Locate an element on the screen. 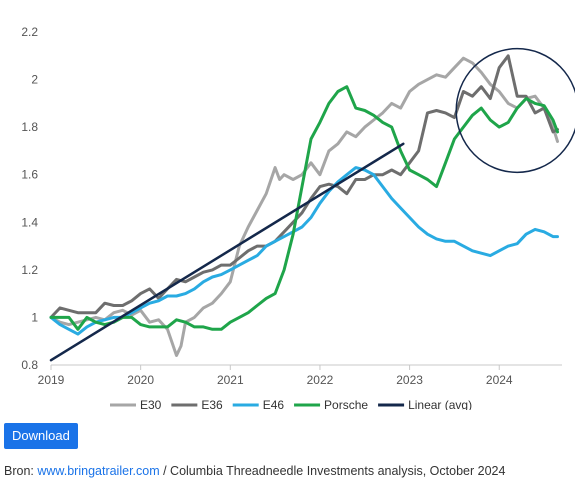 The image size is (575, 488). legend-label: Porsche is located at coordinates (346, 404).